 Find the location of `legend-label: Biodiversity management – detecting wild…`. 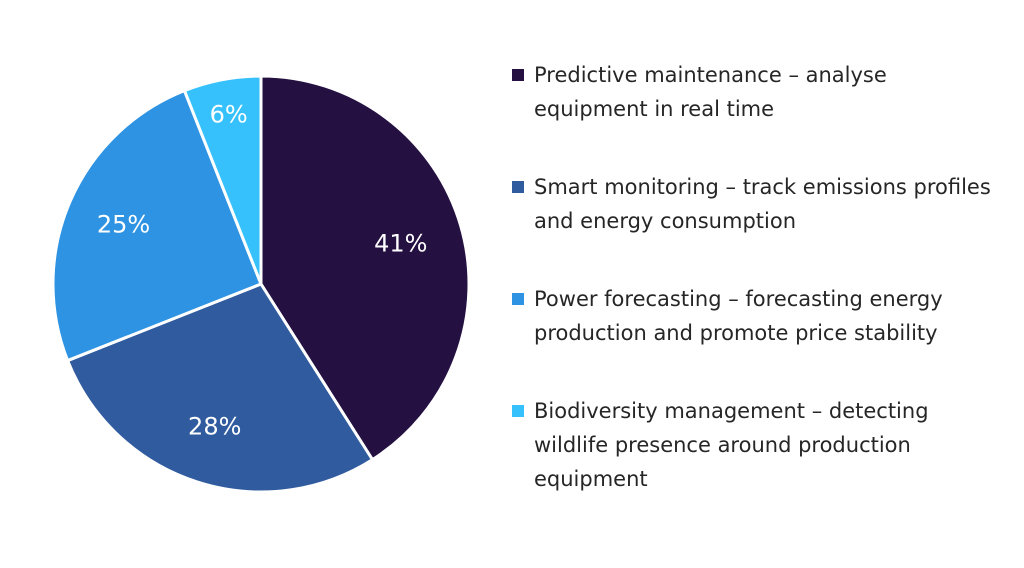

legend-label: Biodiversity management – detecting wild… is located at coordinates (731, 445).